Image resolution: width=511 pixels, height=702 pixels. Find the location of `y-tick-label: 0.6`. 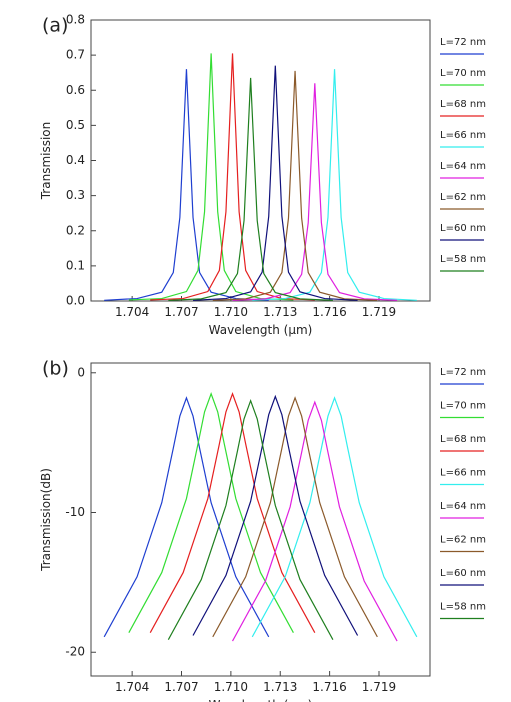

y-tick-label: 0.6 is located at coordinates (75, 90).